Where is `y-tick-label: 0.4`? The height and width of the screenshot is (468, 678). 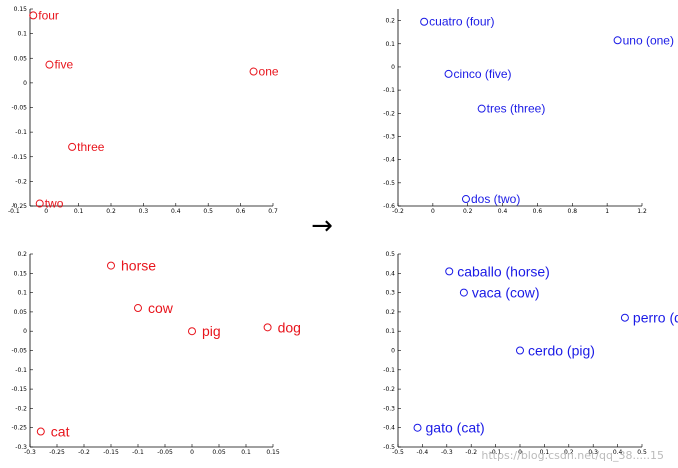 y-tick-label: 0.4 is located at coordinates (390, 273).